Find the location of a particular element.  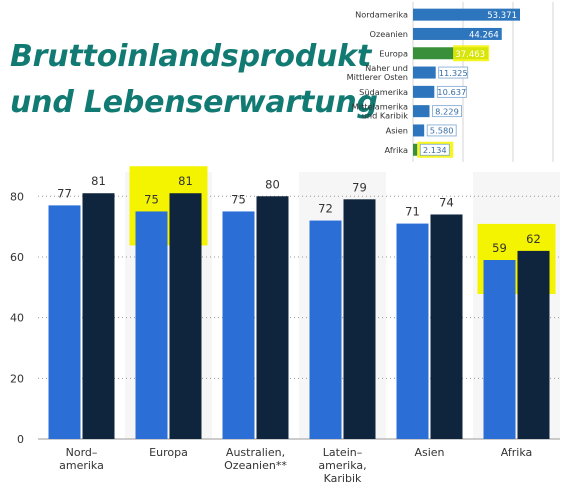

life-y-tick-label-40: 40 is located at coordinates (17, 318).